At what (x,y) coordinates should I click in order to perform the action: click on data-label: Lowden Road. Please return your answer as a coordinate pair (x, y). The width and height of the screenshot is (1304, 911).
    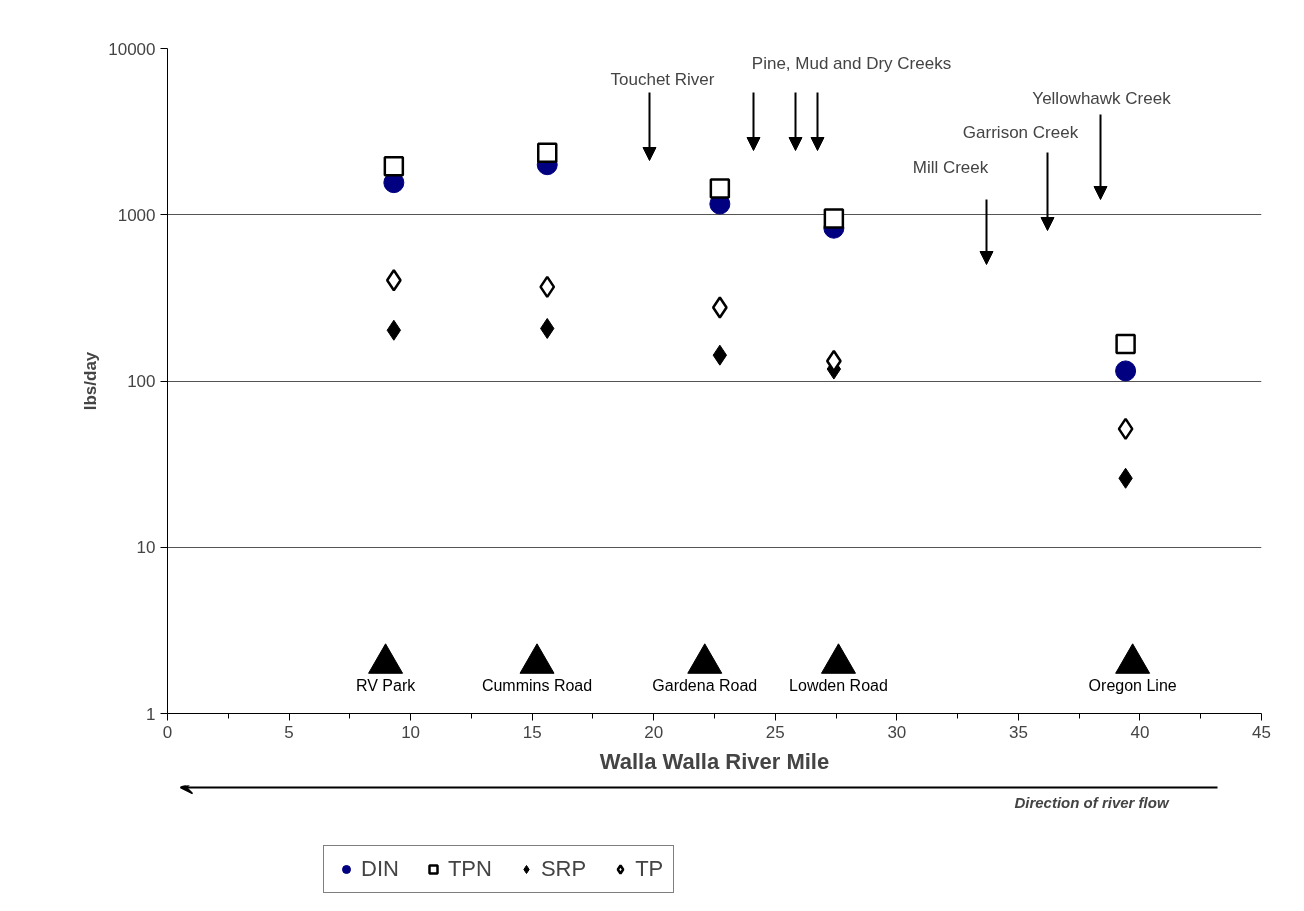
    Looking at the image, I should click on (838, 686).